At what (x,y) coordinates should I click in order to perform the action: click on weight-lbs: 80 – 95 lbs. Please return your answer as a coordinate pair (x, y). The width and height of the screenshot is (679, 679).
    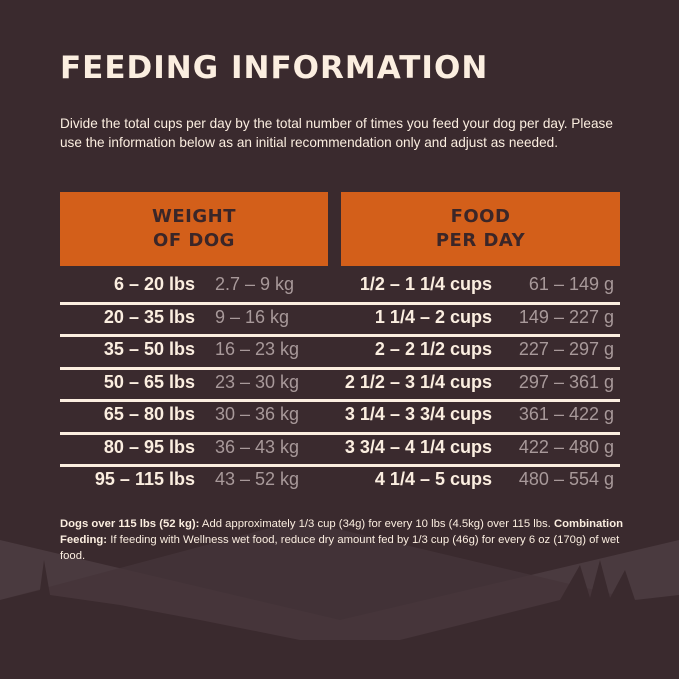
    Looking at the image, I should click on (149, 446).